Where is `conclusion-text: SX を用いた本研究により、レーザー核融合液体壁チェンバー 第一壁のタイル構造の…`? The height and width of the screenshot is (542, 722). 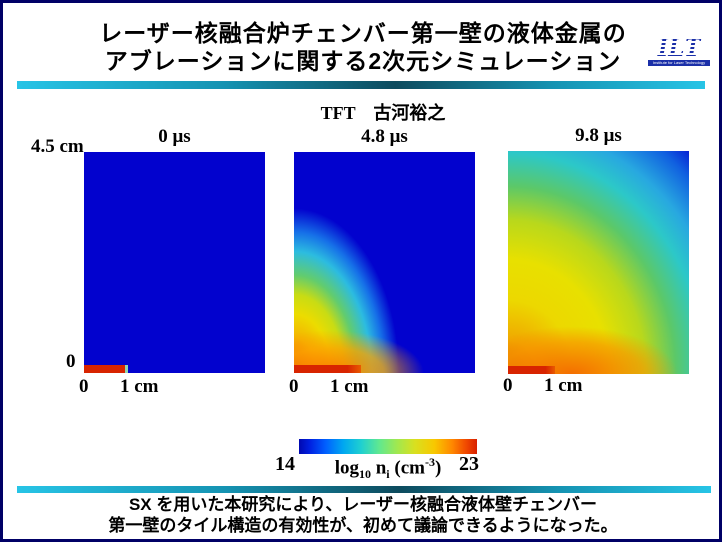 conclusion-text: SX を用いた本研究により、レーザー核融合液体壁チェンバー 第一壁のタイル構造の… is located at coordinates (363, 515).